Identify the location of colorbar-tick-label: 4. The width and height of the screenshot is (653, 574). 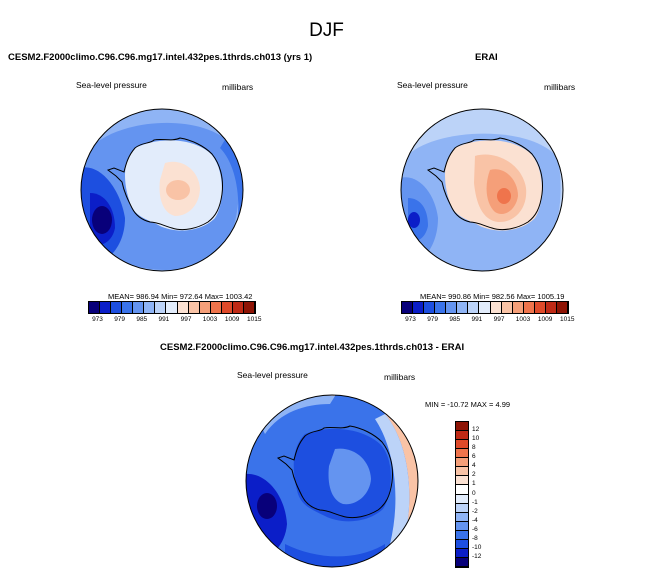
(474, 466).